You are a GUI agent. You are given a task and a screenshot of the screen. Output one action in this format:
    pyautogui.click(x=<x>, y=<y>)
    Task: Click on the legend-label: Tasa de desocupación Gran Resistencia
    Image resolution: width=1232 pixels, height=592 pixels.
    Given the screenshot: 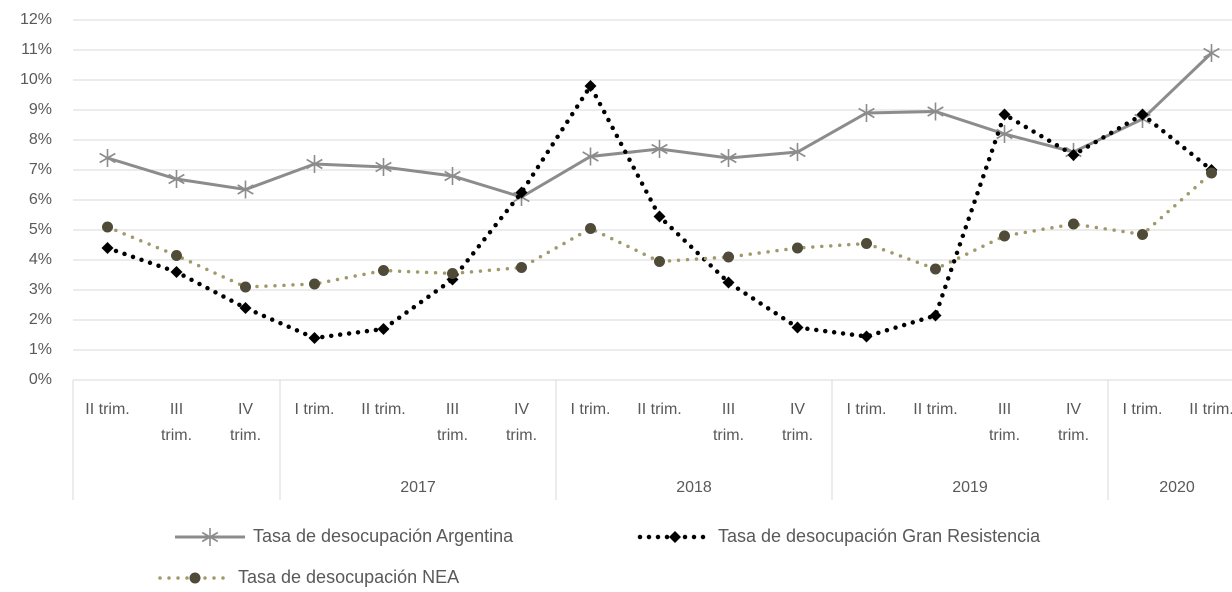 What is the action you would take?
    pyautogui.click(x=879, y=536)
    